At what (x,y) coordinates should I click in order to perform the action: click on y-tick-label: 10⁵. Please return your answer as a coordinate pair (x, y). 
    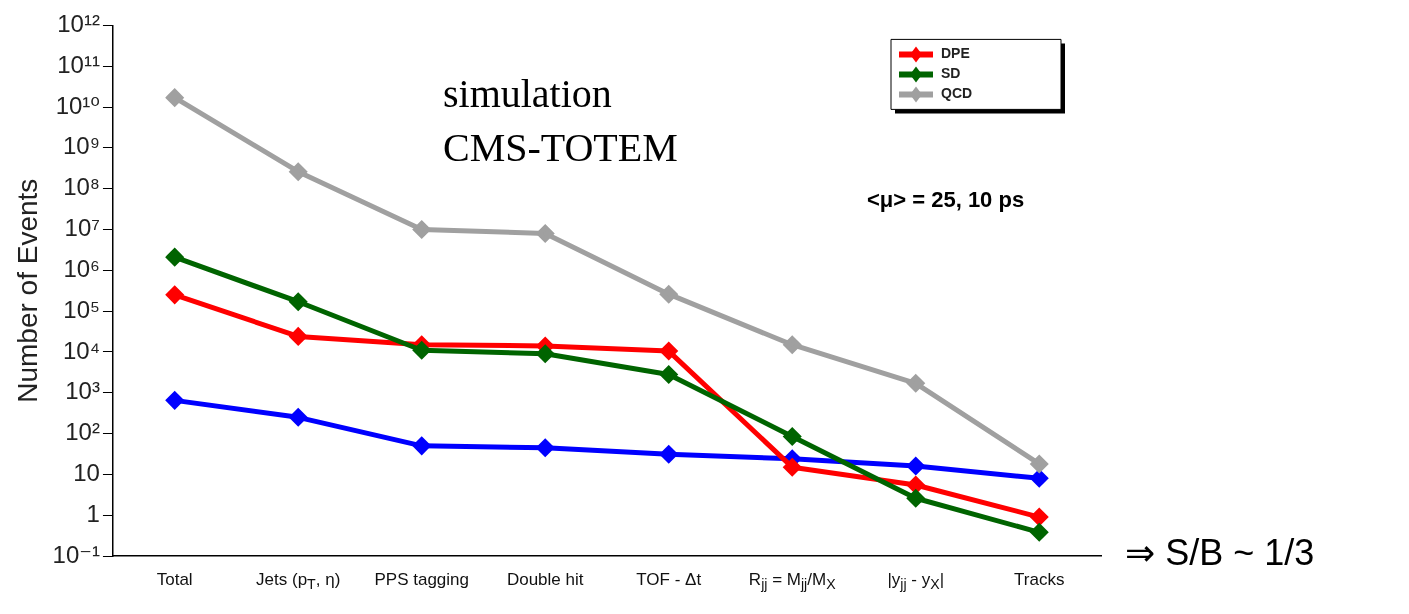
    Looking at the image, I should click on (81, 309).